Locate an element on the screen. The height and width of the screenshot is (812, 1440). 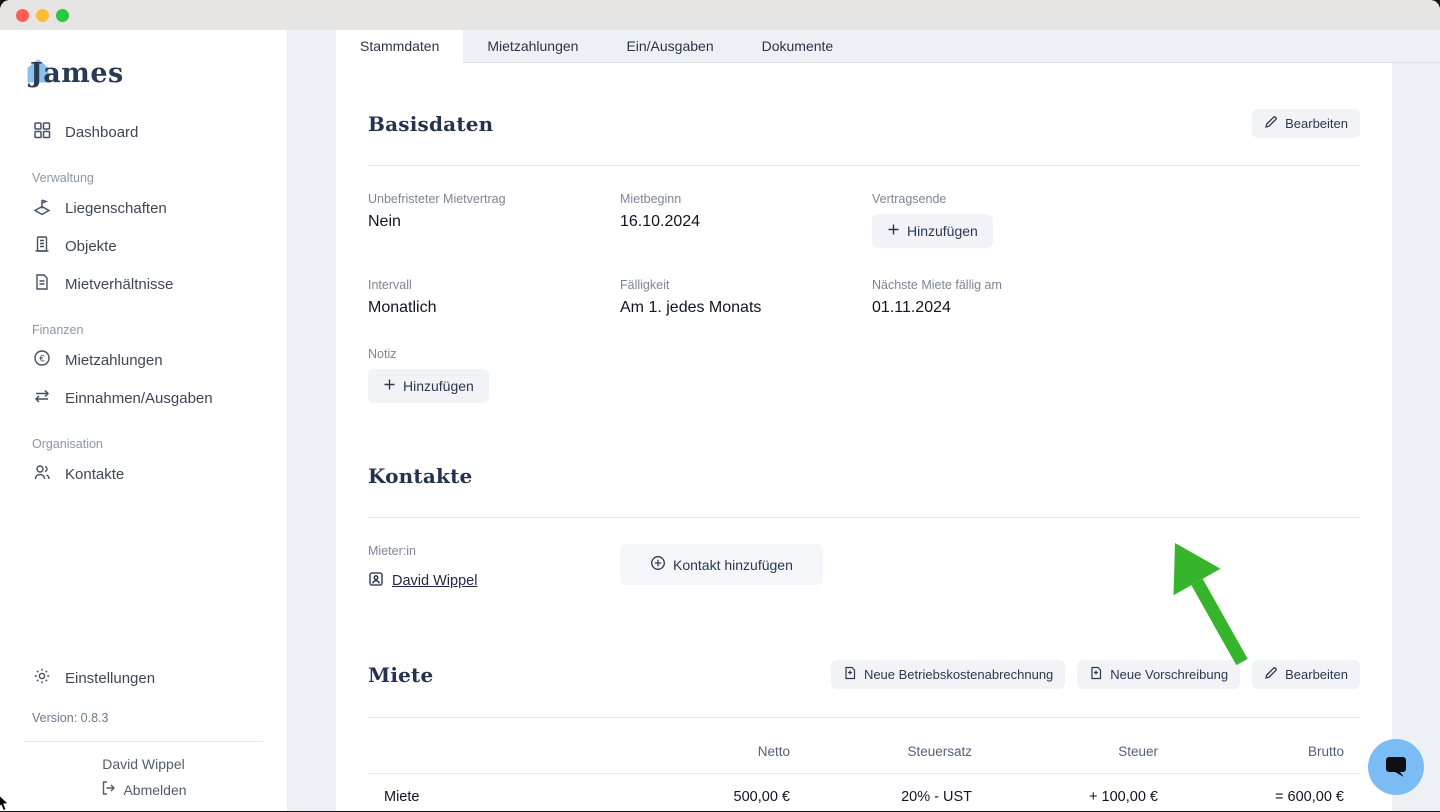
sidebar-item-einstellungen: Einstellungen is located at coordinates (143, 678).